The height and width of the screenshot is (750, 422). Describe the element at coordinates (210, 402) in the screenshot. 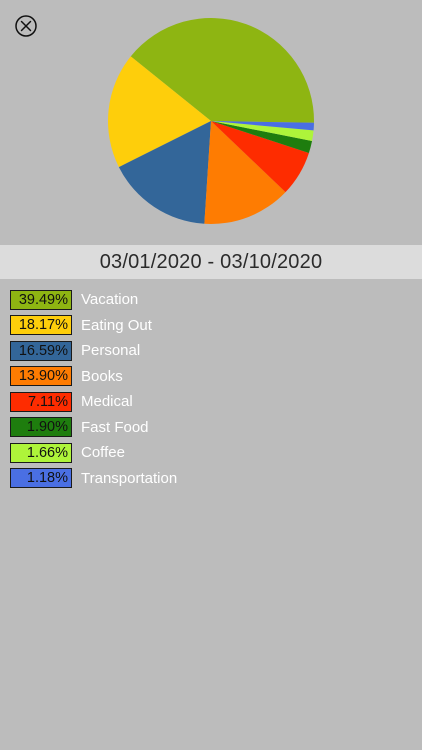

I see `legend-item: 7.11% Medical` at that location.